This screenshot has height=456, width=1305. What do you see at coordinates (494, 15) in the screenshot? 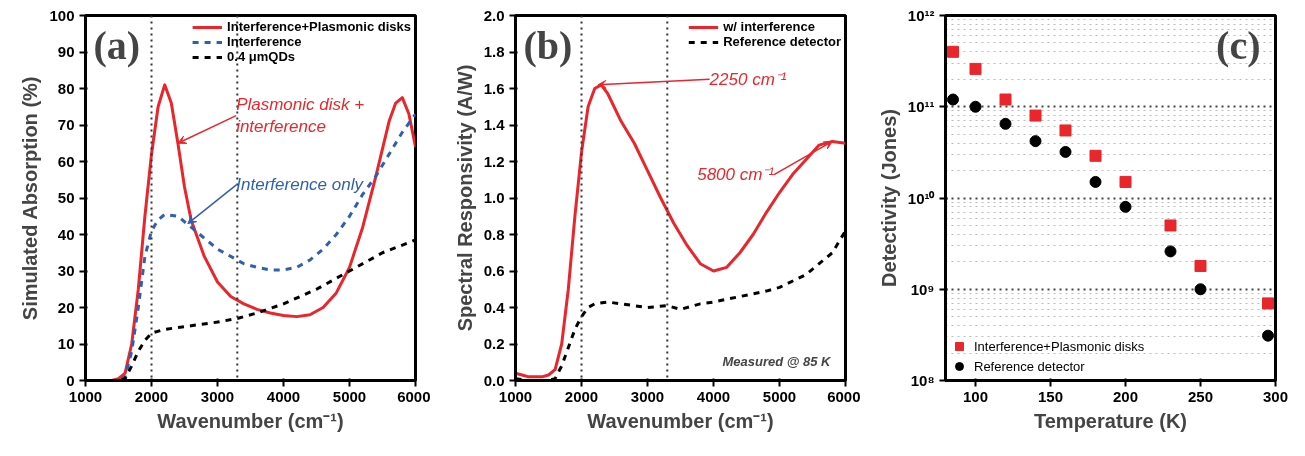
I see `y-tick-label: 2.0` at bounding box center [494, 15].